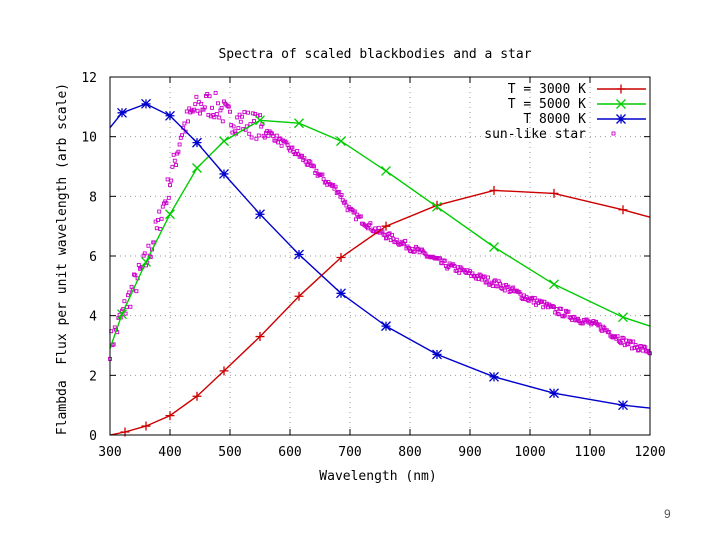  Describe the element at coordinates (529, 452) in the screenshot. I see `x-tick-label: 1000` at that location.